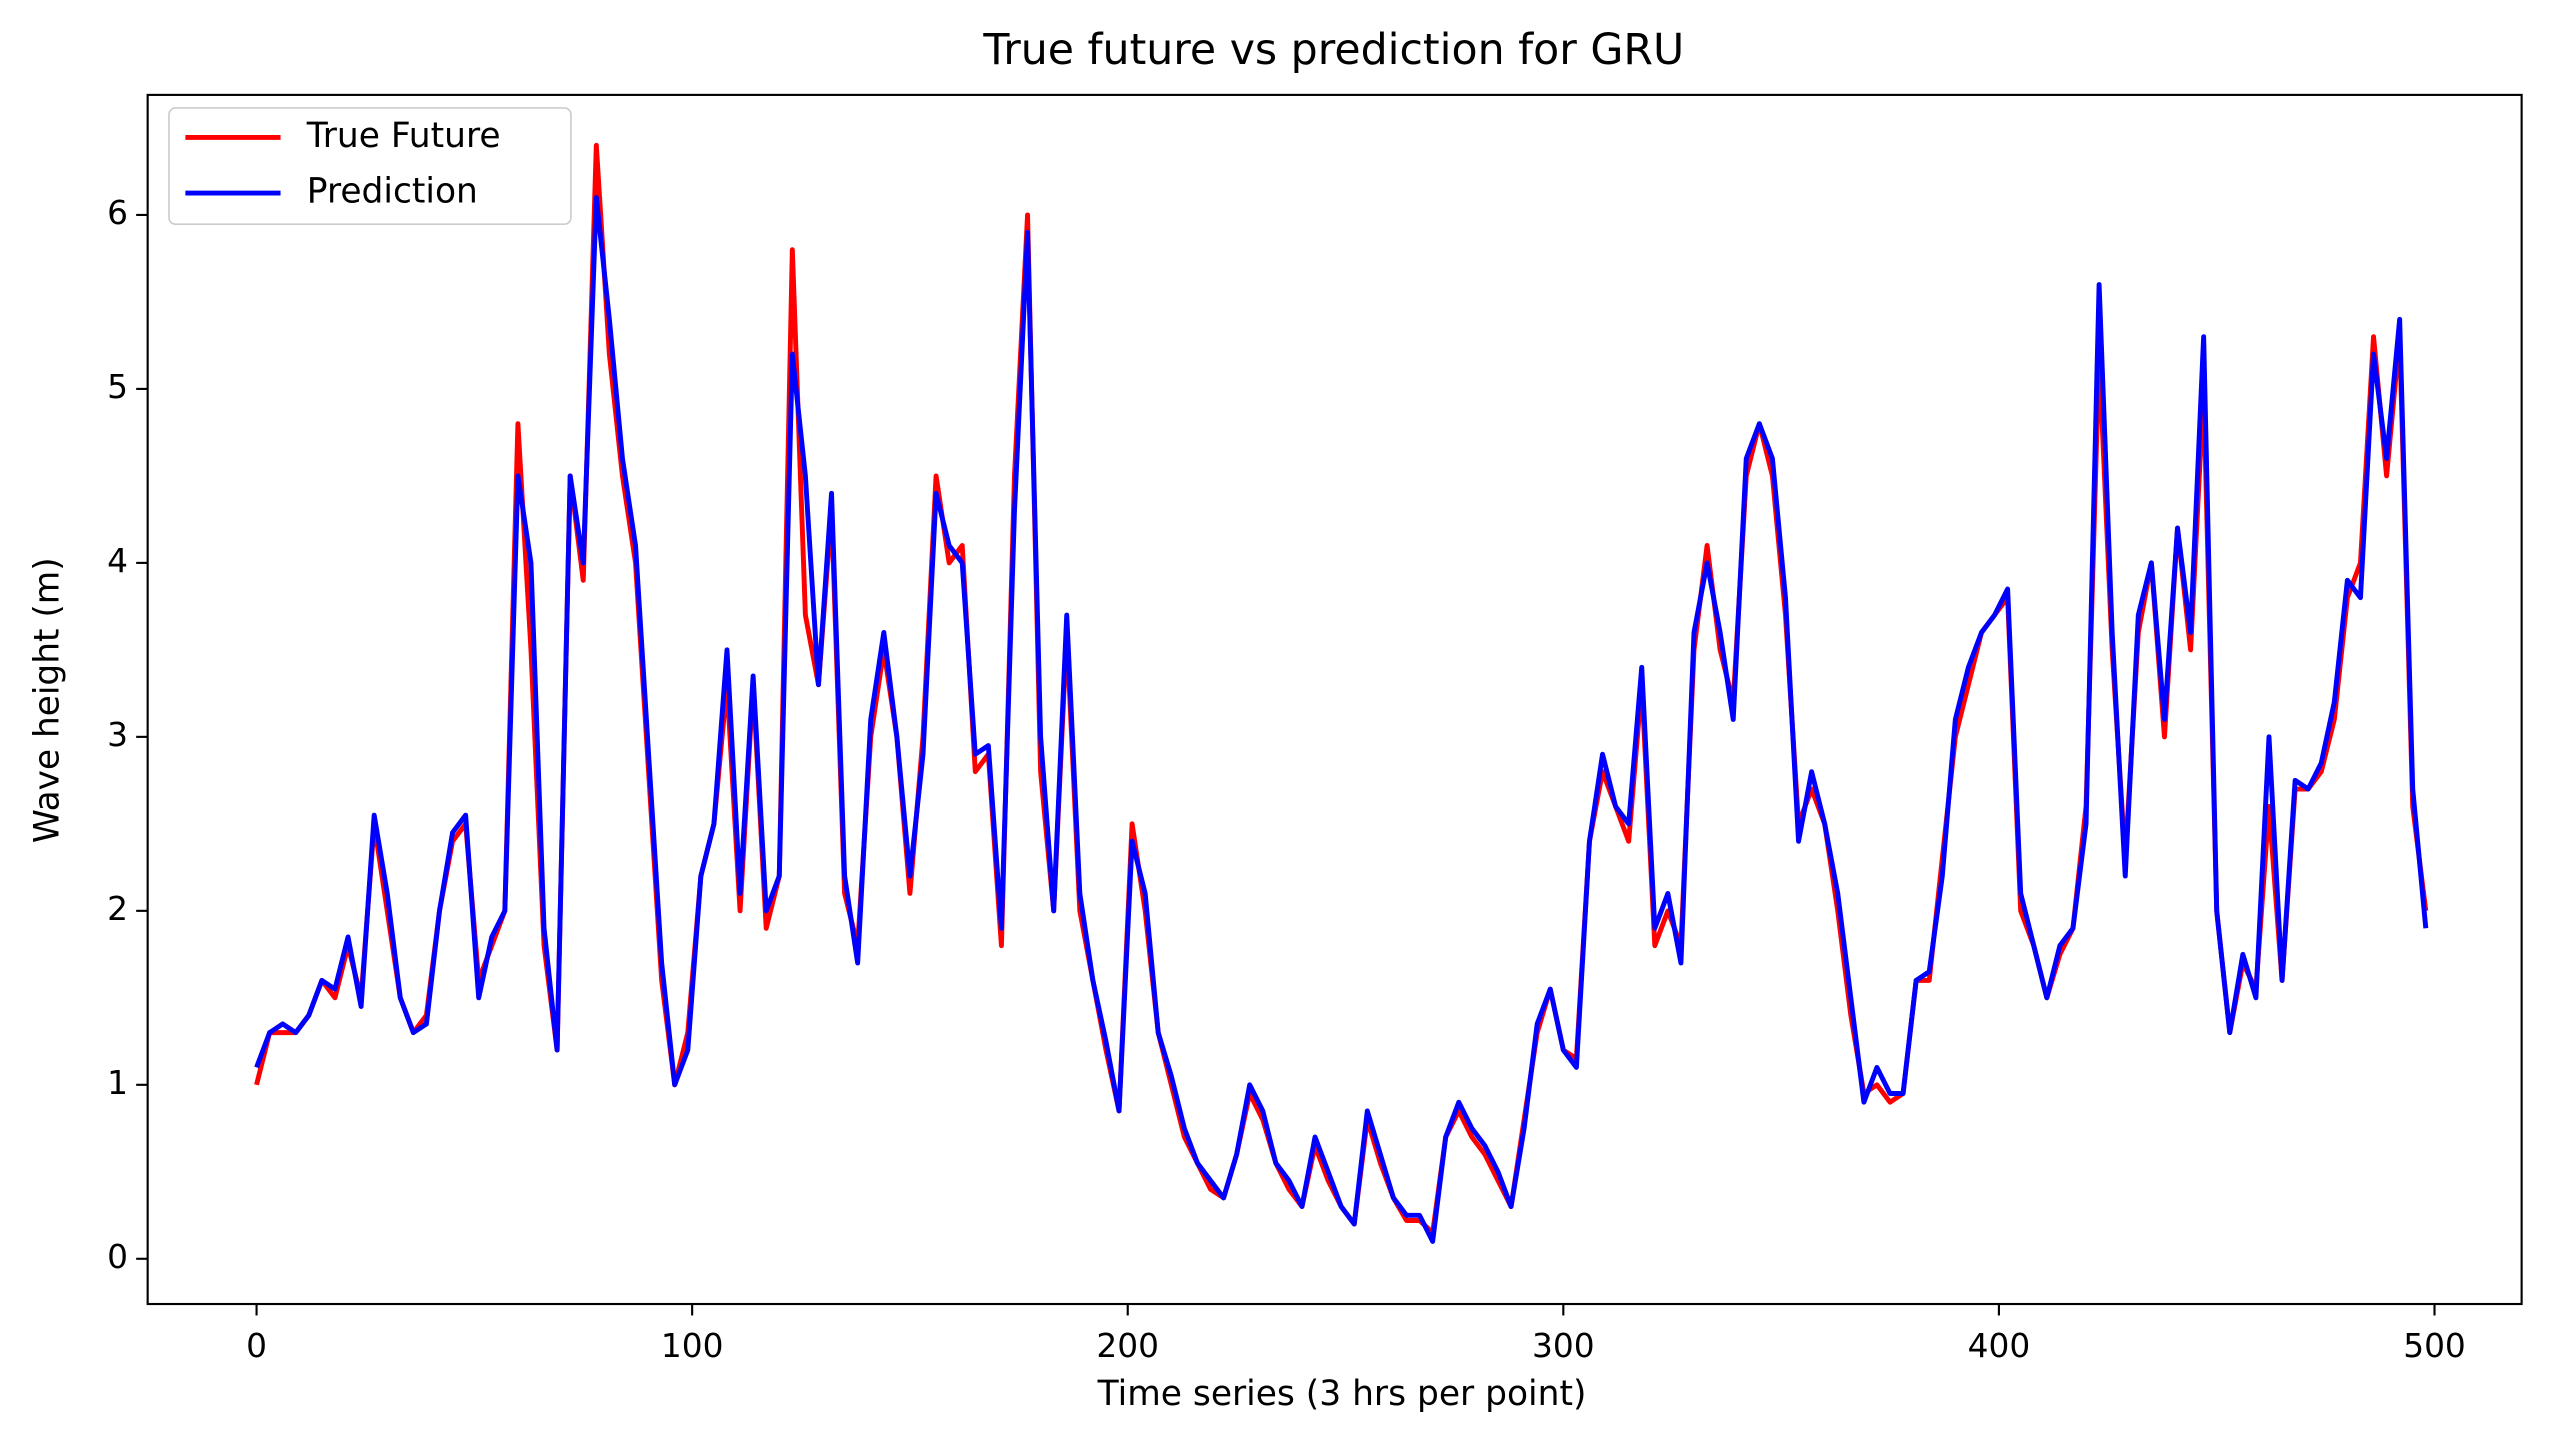 This screenshot has height=1430, width=2561. Describe the element at coordinates (403, 136) in the screenshot. I see `legend-label: True Future` at that location.